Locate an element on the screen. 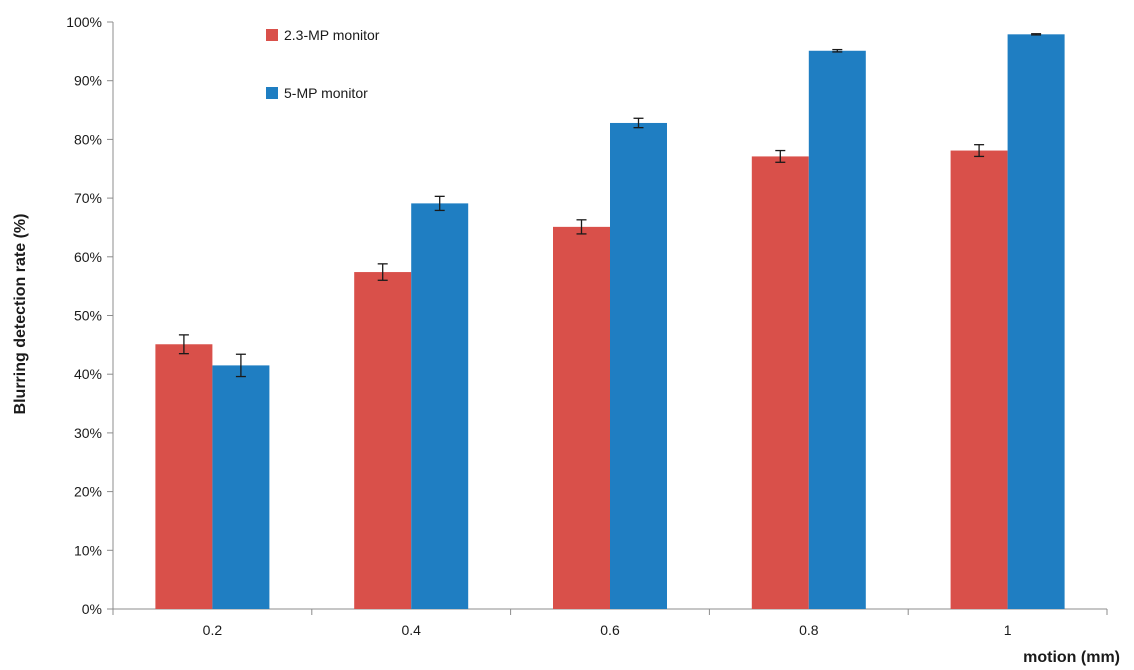 Image resolution: width=1134 pixels, height=670 pixels. y-tick-label: 50% is located at coordinates (88, 316).